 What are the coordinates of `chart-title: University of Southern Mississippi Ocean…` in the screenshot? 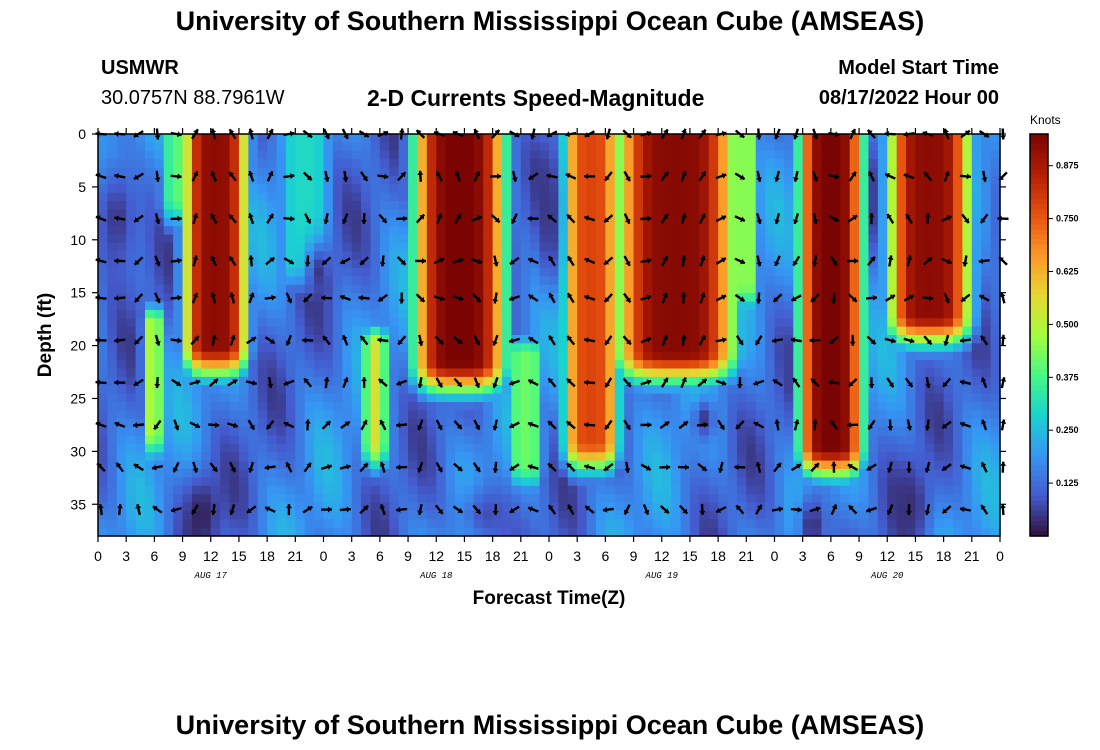 It's located at (550, 21).